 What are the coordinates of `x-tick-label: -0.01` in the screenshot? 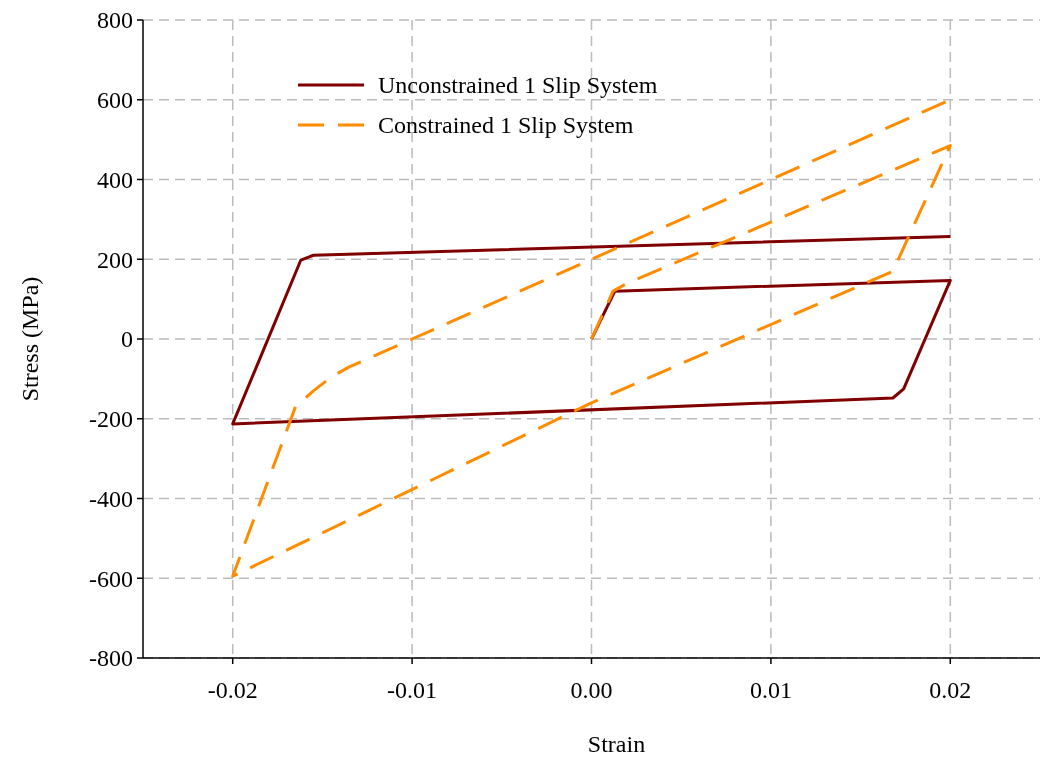 It's located at (412, 690).